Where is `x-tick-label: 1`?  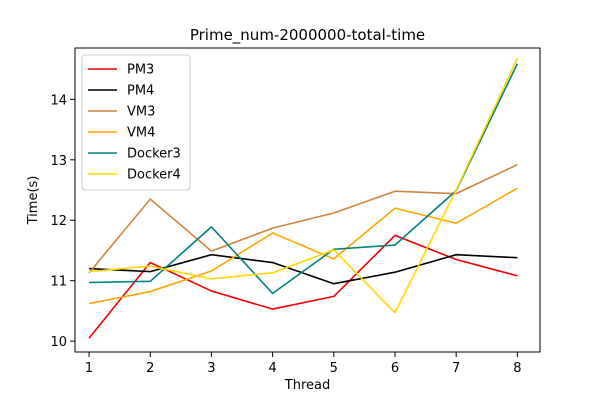 x-tick-label: 1 is located at coordinates (89, 368).